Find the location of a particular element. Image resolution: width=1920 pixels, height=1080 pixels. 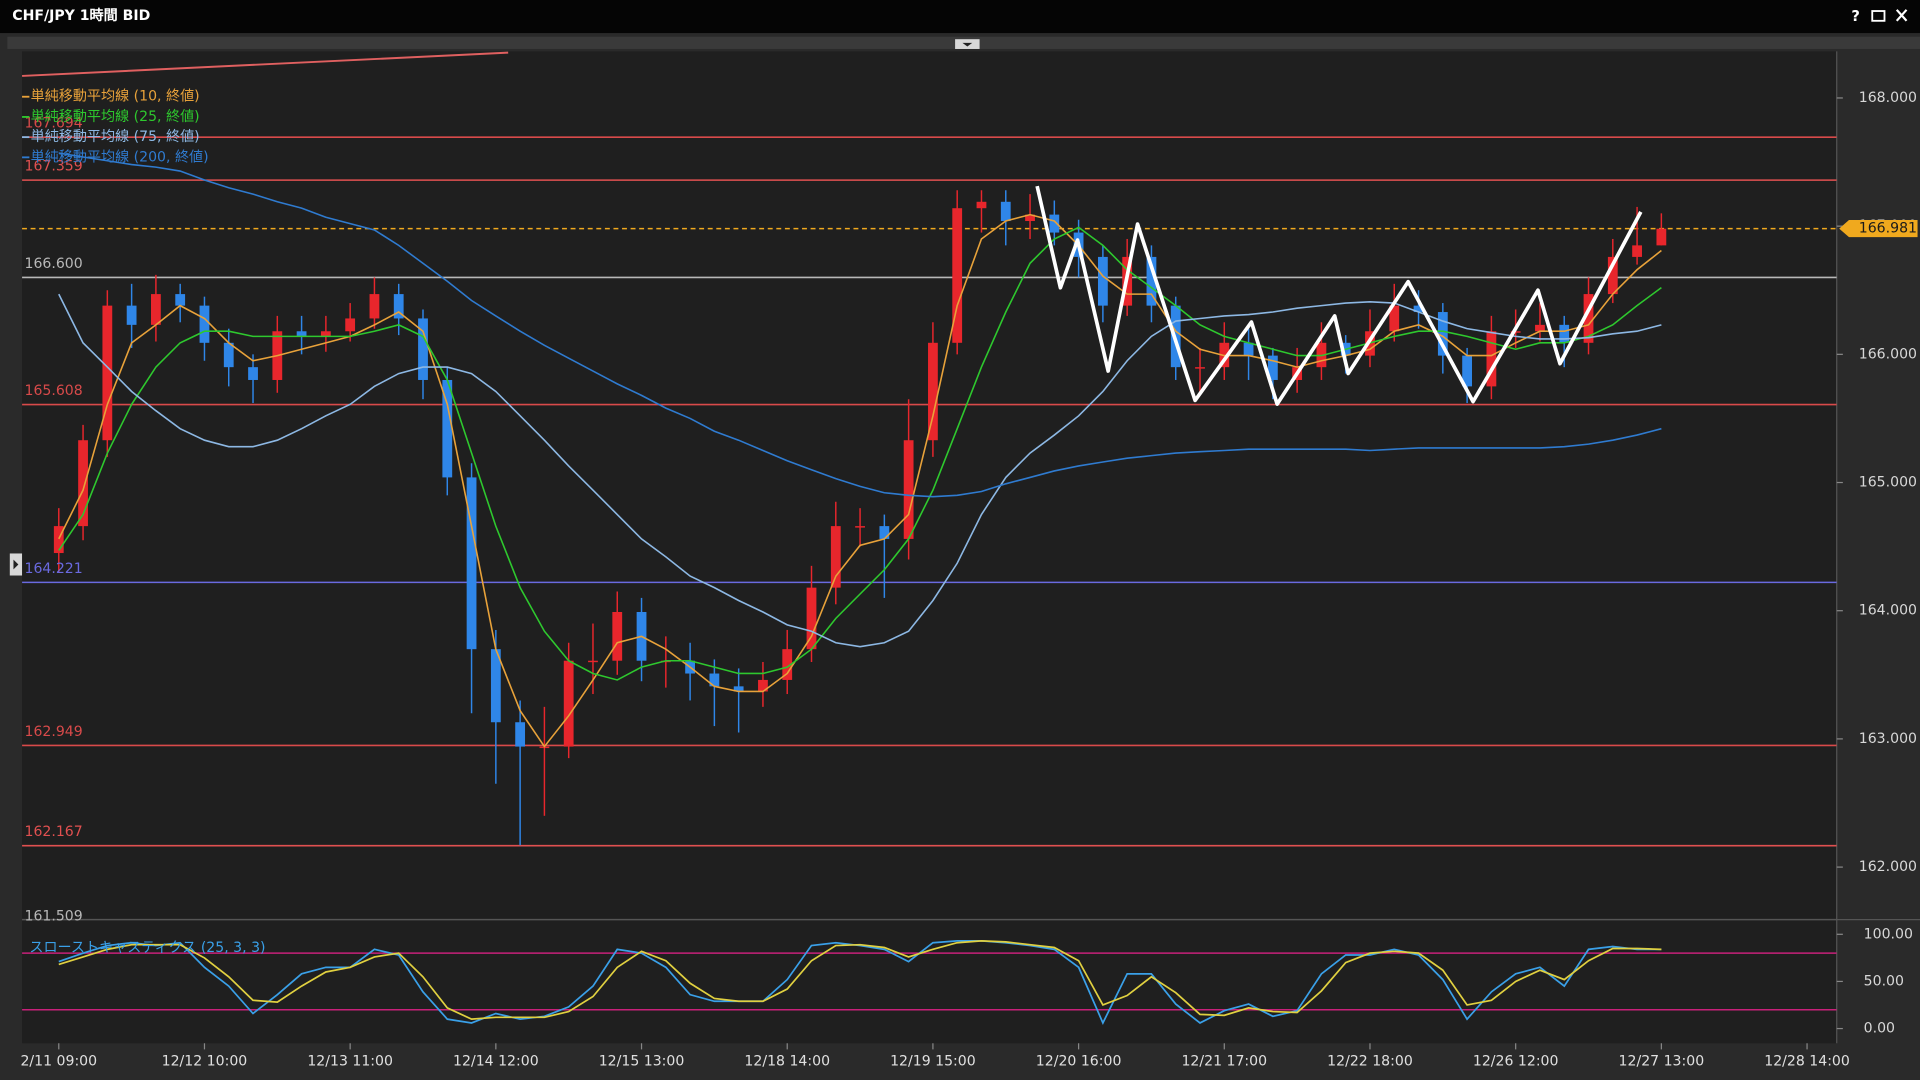

last-price-tag is located at coordinates (1878, 229).